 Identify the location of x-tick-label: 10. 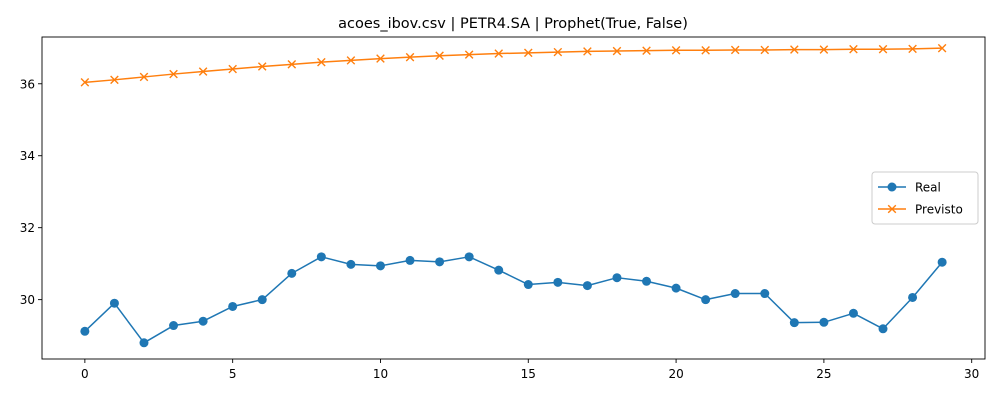
(380, 374).